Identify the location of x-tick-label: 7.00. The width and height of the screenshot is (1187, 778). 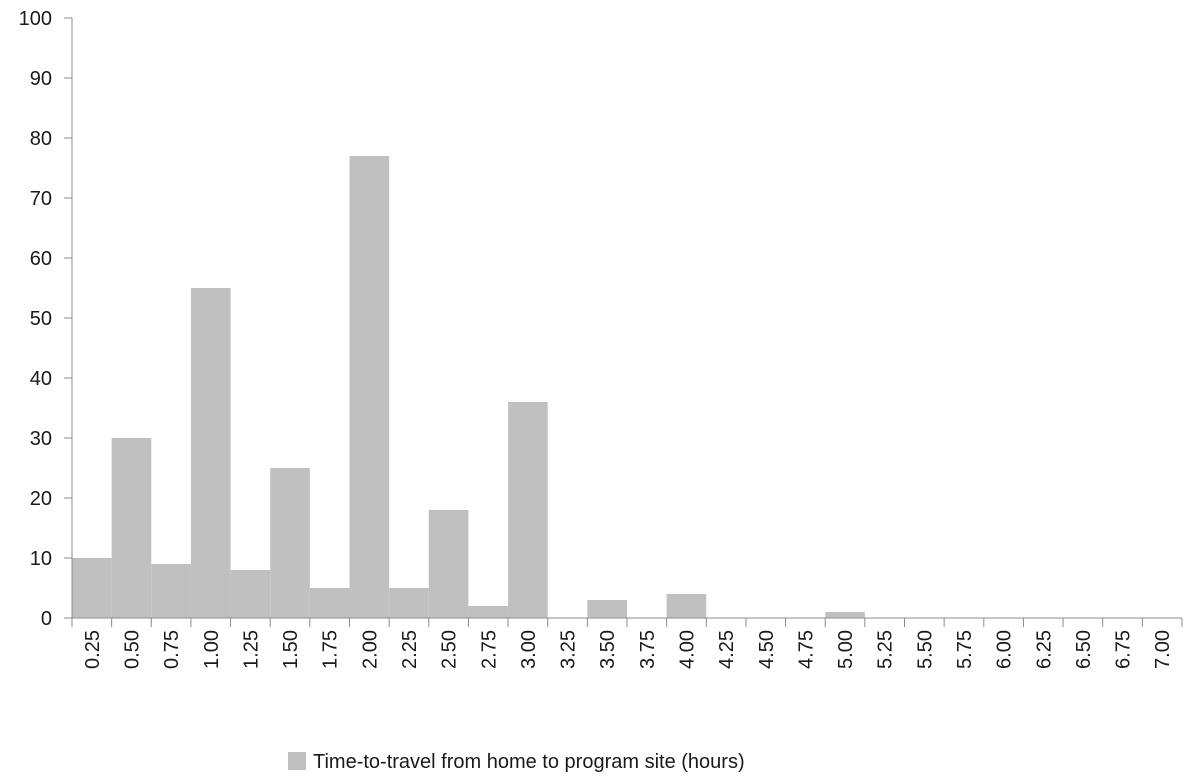
(1163, 649).